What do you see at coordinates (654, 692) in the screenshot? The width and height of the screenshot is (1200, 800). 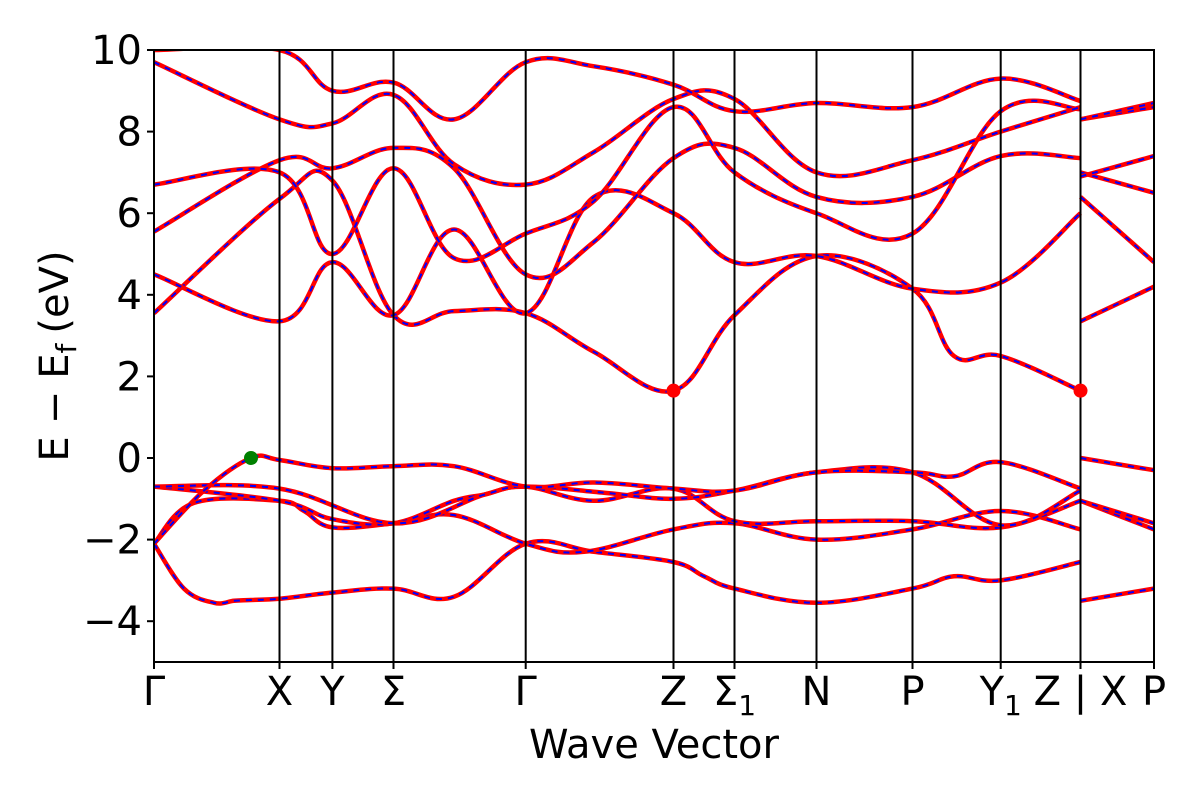 I see `x-axis-ticks: Γ X Y Σ Γ Z Σ1 N P Y1 Z | X P` at bounding box center [654, 692].